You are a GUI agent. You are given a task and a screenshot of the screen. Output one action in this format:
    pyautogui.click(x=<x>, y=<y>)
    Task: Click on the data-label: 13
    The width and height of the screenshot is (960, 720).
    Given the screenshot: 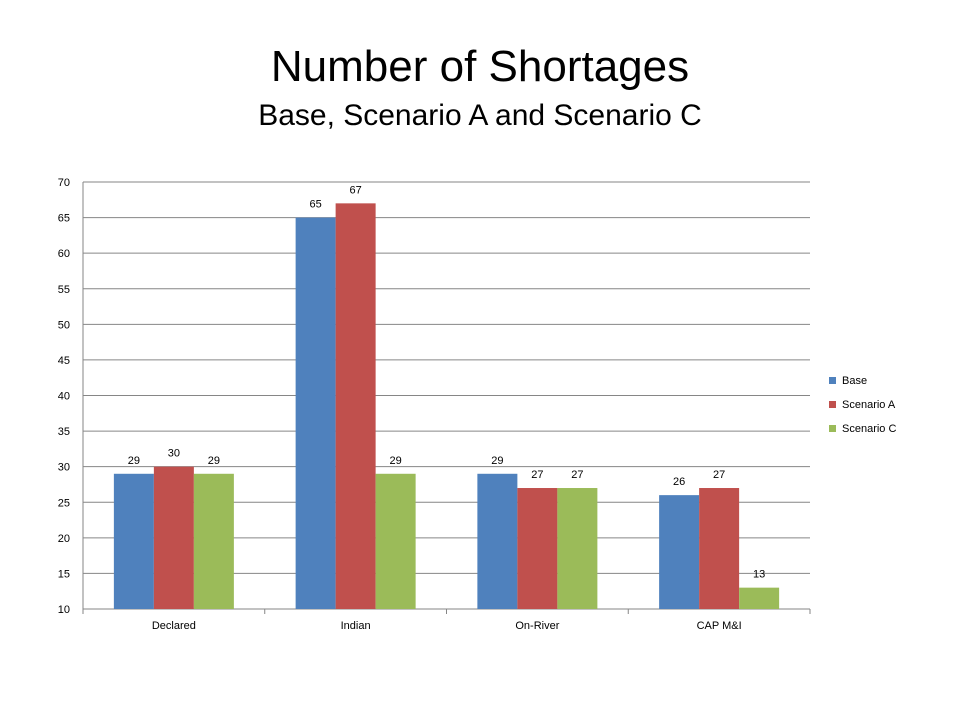 What is the action you would take?
    pyautogui.click(x=759, y=575)
    